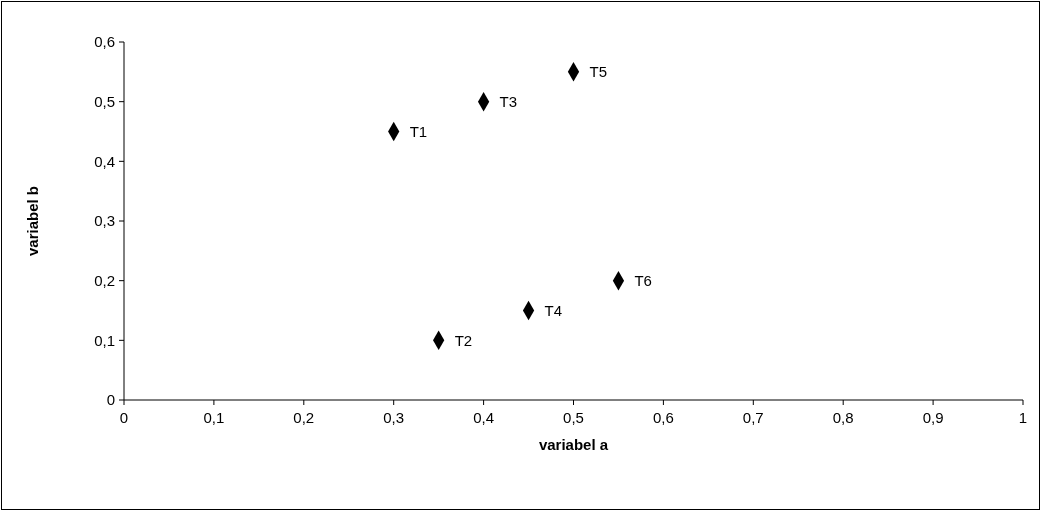 The width and height of the screenshot is (1041, 511). What do you see at coordinates (553, 310) in the screenshot?
I see `annotation: T4` at bounding box center [553, 310].